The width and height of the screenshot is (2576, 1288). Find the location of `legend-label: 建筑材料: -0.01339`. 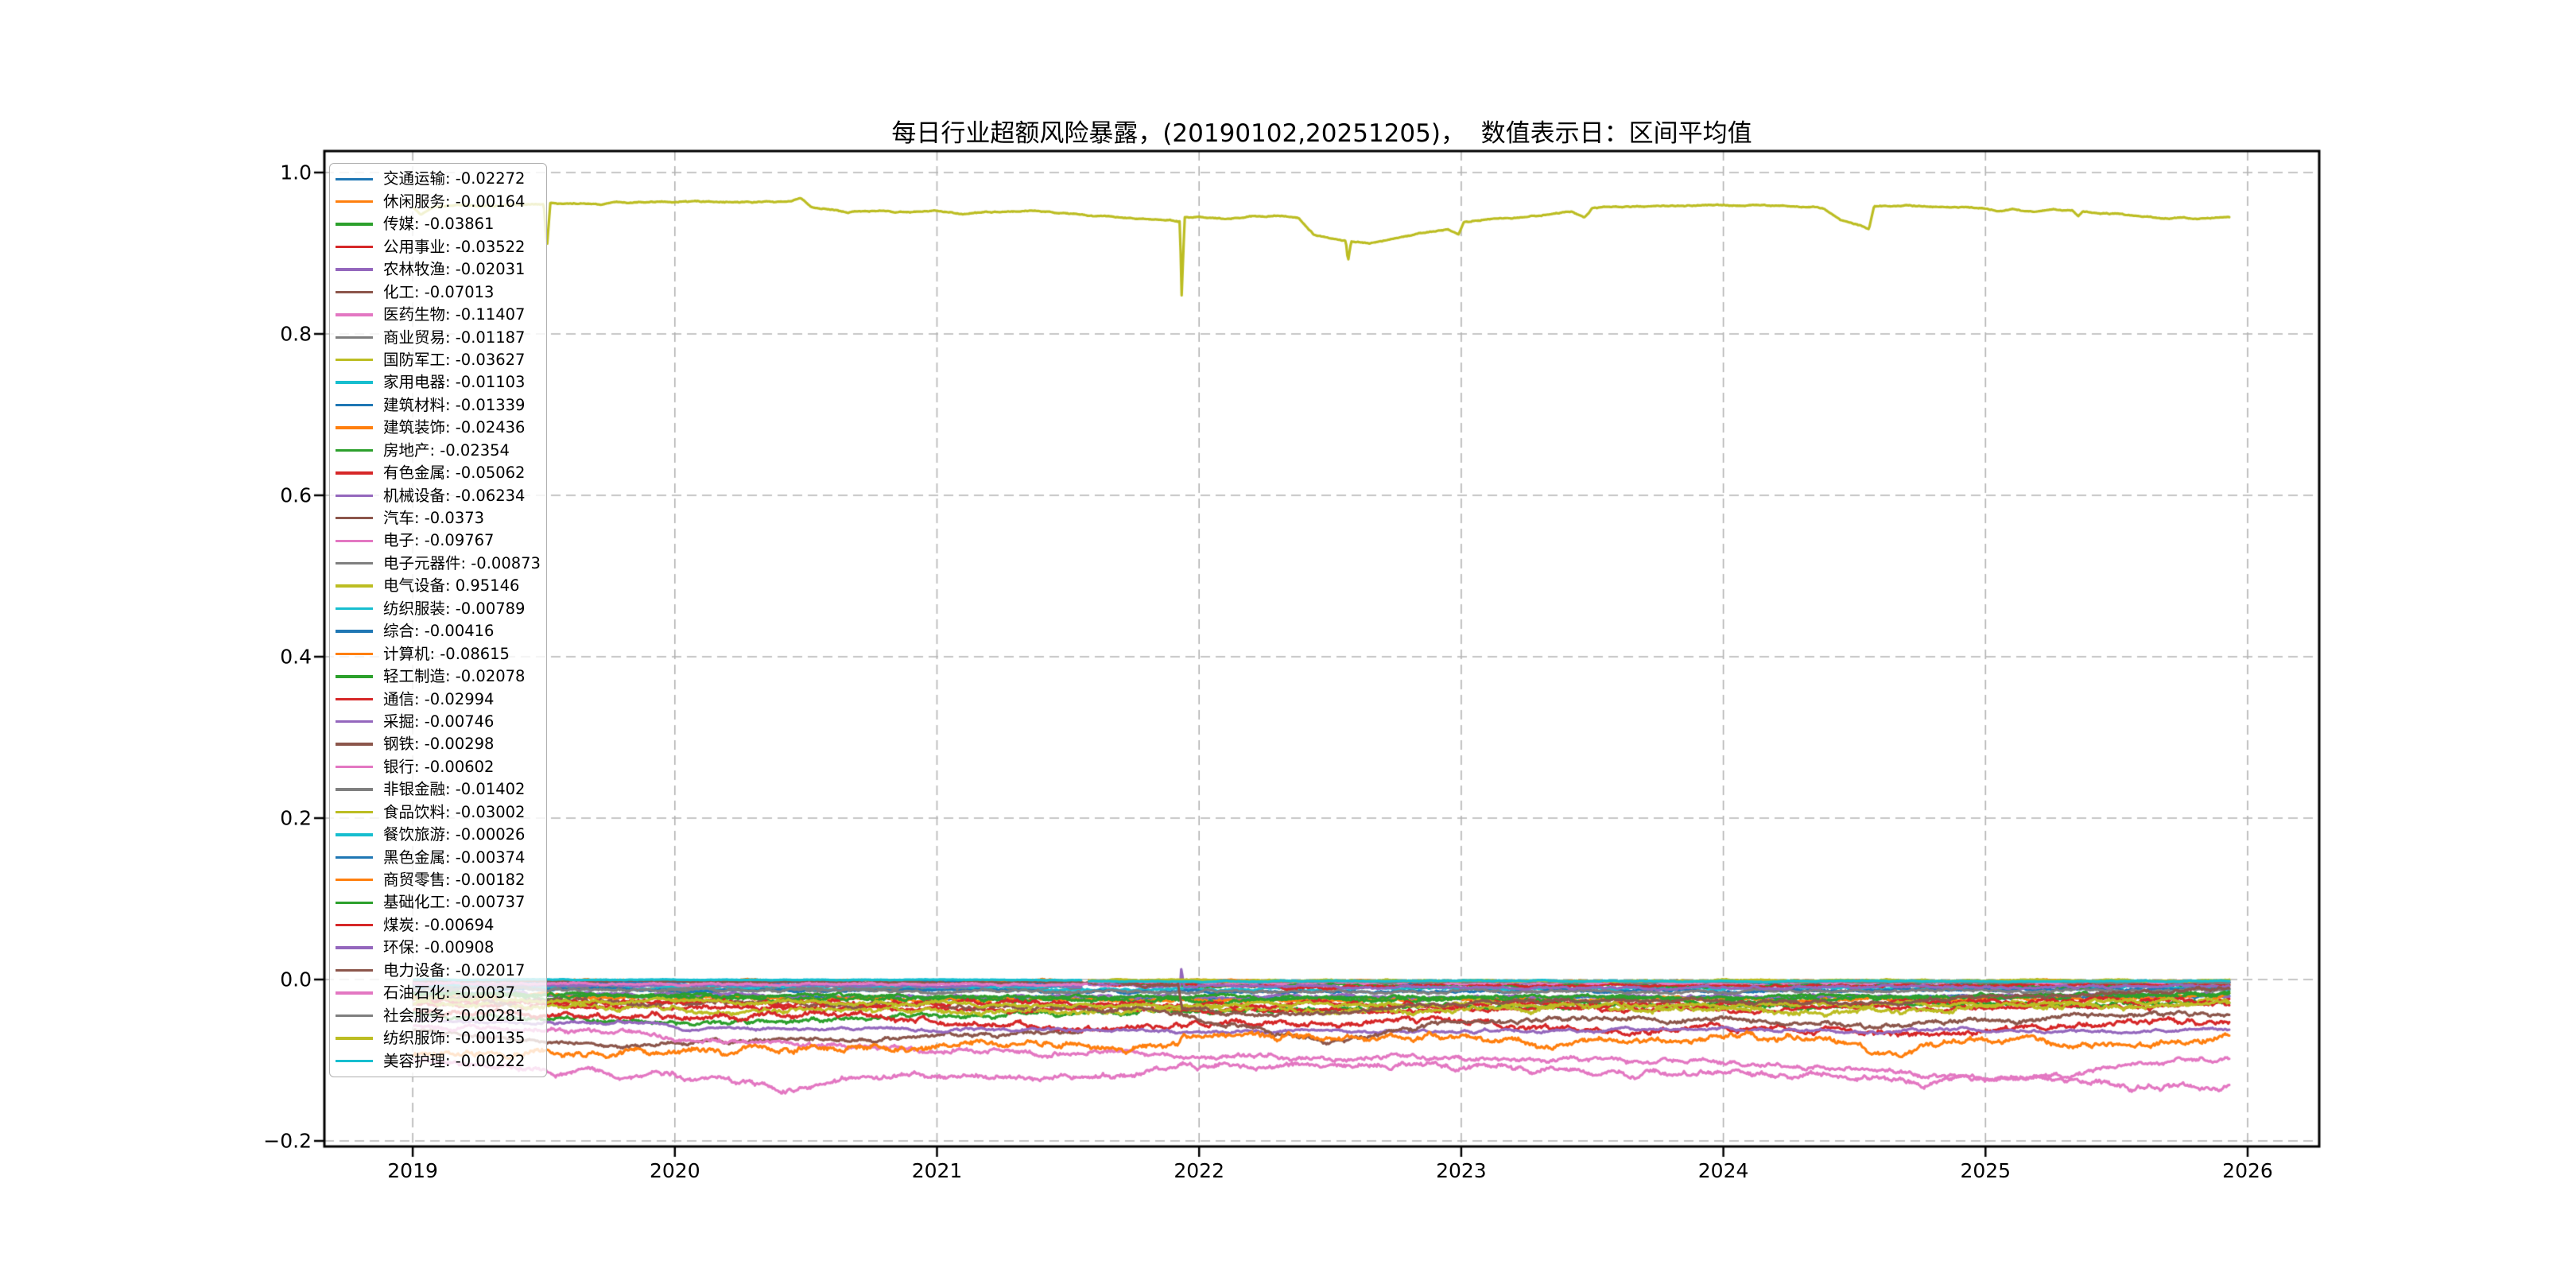

legend-label: 建筑材料: -0.01339 is located at coordinates (455, 404).